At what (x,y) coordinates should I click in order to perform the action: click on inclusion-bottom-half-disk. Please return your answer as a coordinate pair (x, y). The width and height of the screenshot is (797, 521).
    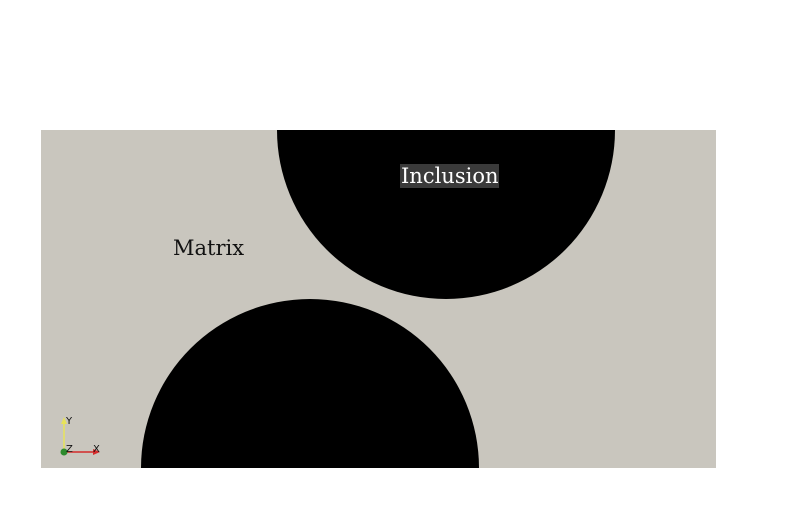
    Looking at the image, I should click on (310, 383).